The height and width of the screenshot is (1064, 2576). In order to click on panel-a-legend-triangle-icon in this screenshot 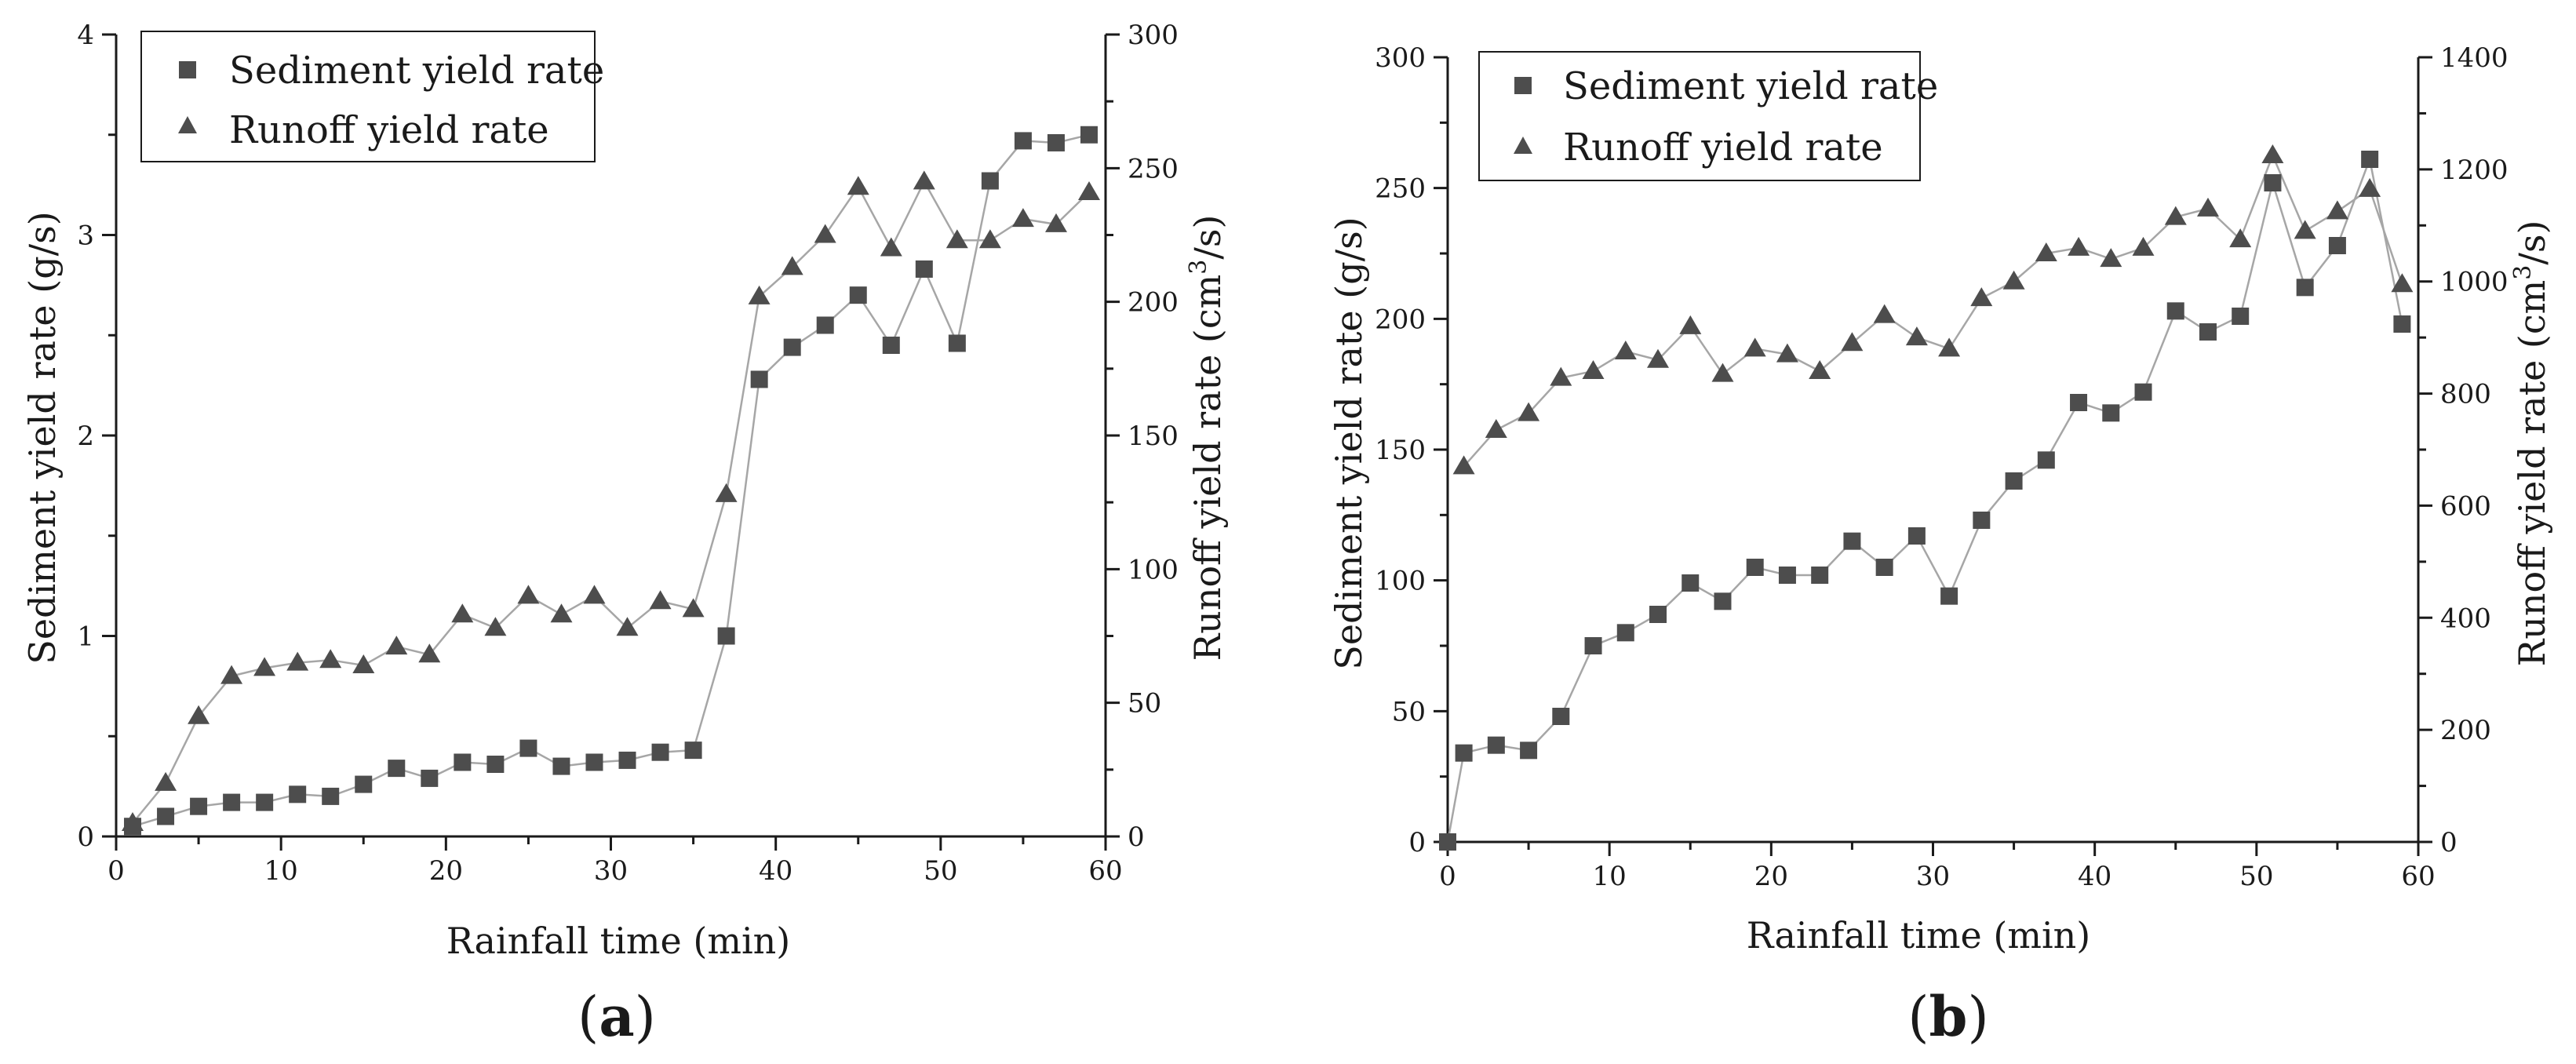, I will do `click(187, 124)`.